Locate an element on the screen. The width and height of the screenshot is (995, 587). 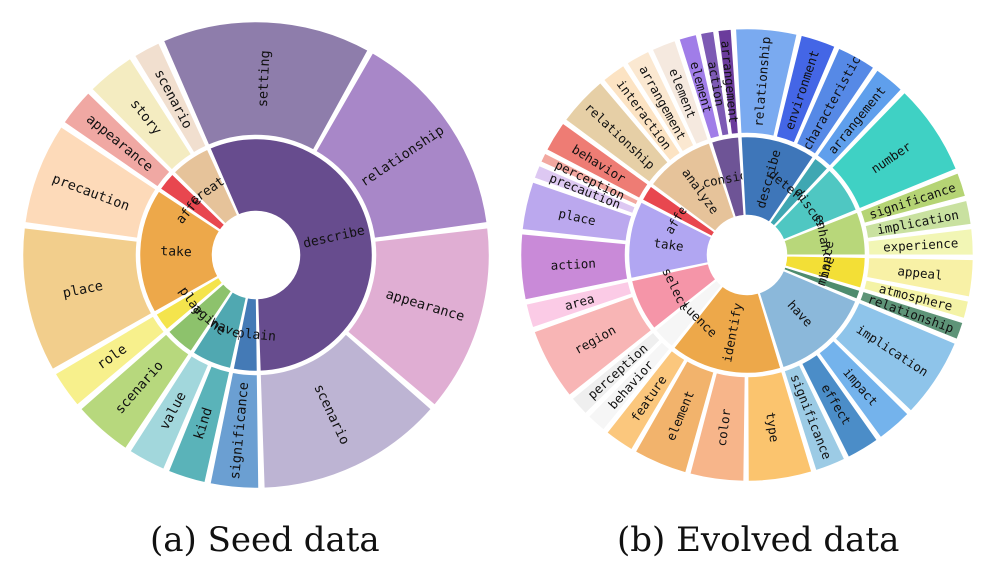
segment-type is located at coordinates (779, 426).